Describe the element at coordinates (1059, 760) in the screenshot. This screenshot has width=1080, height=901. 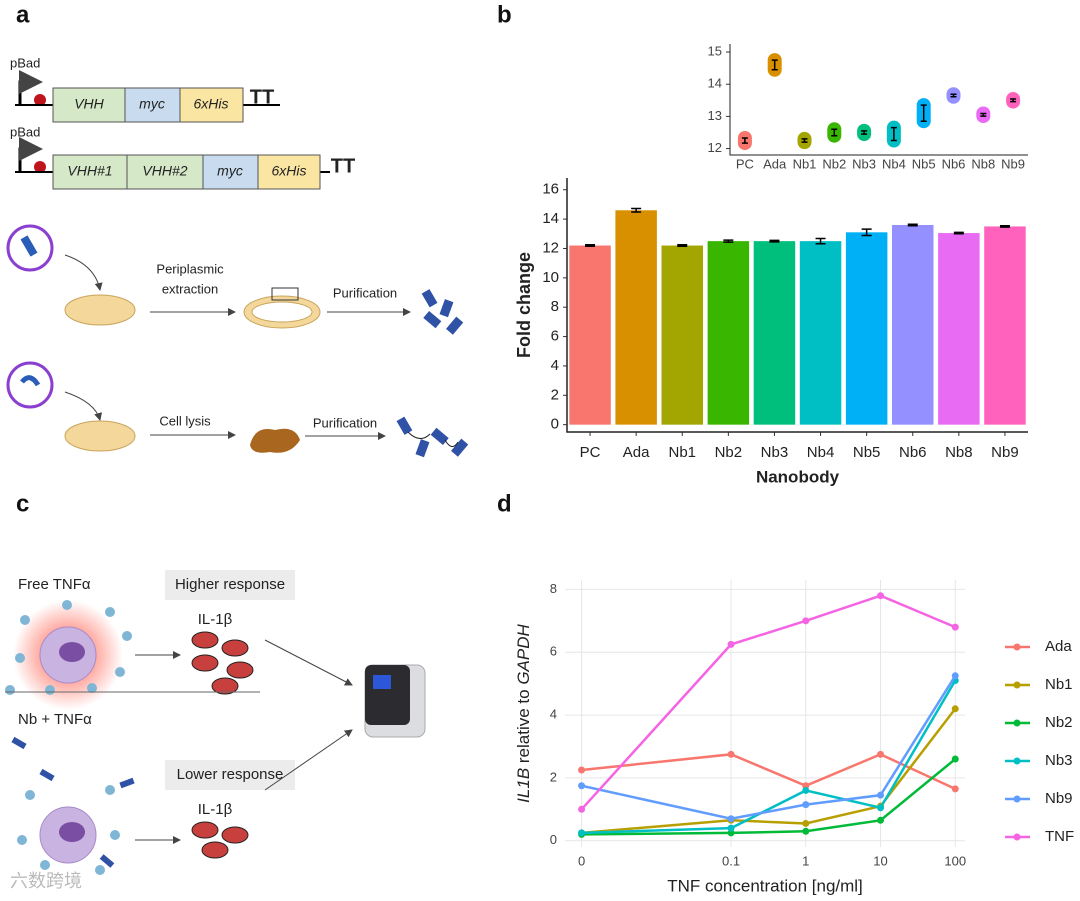
I see `legend-label: Nb3` at that location.